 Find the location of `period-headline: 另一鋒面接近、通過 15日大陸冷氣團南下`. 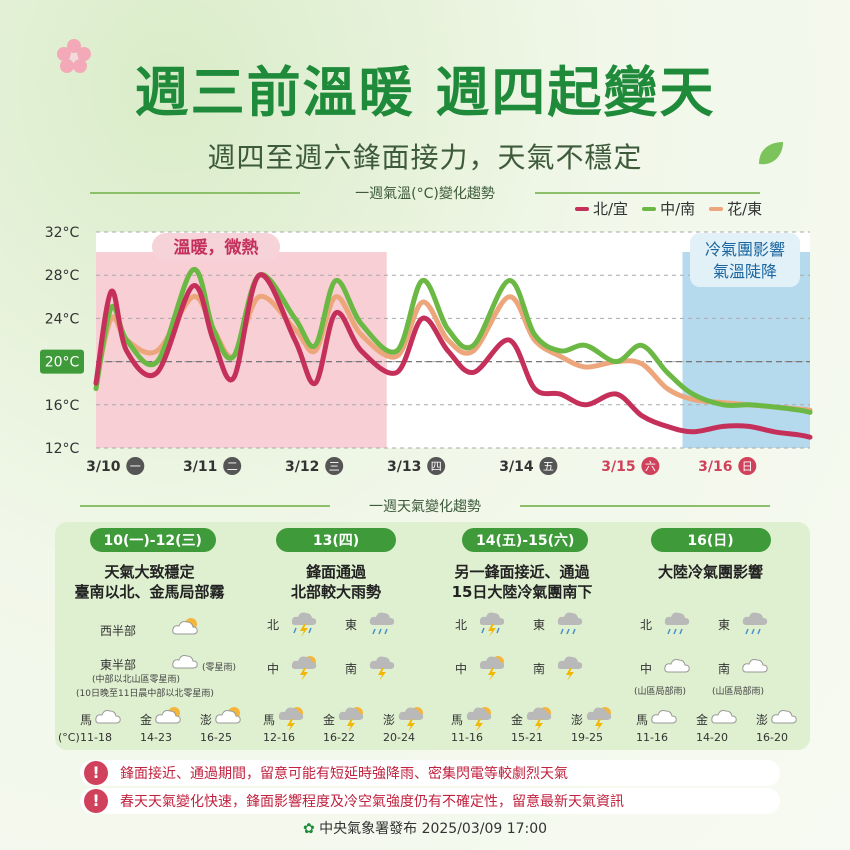

period-headline: 另一鋒面接近、通過 15日大陸冷氣團南下 is located at coordinates (522, 582).